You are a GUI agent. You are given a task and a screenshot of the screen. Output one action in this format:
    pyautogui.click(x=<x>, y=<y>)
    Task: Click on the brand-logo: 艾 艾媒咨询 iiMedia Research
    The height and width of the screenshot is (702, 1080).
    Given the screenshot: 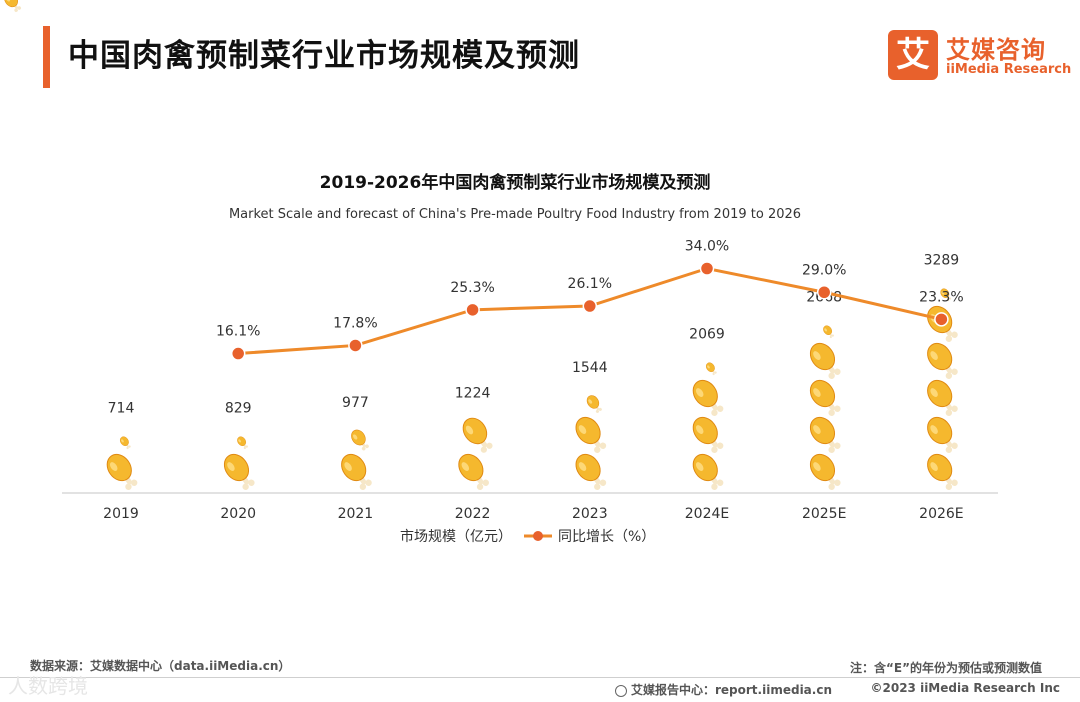 What is the action you would take?
    pyautogui.click(x=979, y=56)
    